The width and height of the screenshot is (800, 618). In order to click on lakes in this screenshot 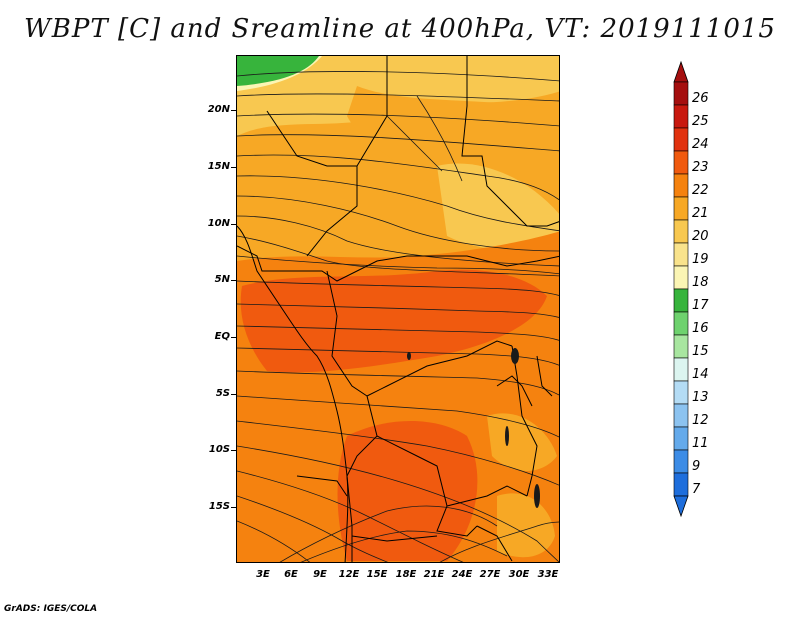, I will do `click(473, 428)`.